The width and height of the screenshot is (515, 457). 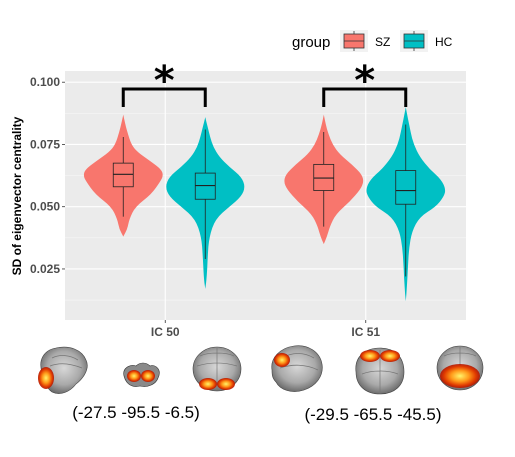 What do you see at coordinates (264, 82) in the screenshot?
I see `significance-annotations: * *` at bounding box center [264, 82].